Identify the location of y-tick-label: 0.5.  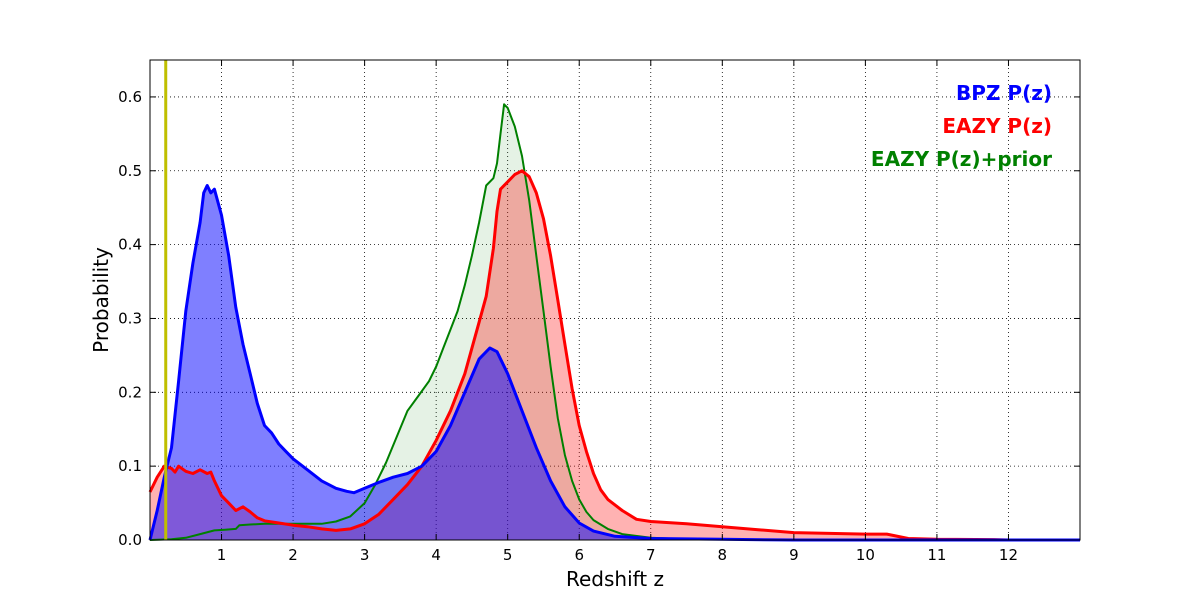
(130, 171).